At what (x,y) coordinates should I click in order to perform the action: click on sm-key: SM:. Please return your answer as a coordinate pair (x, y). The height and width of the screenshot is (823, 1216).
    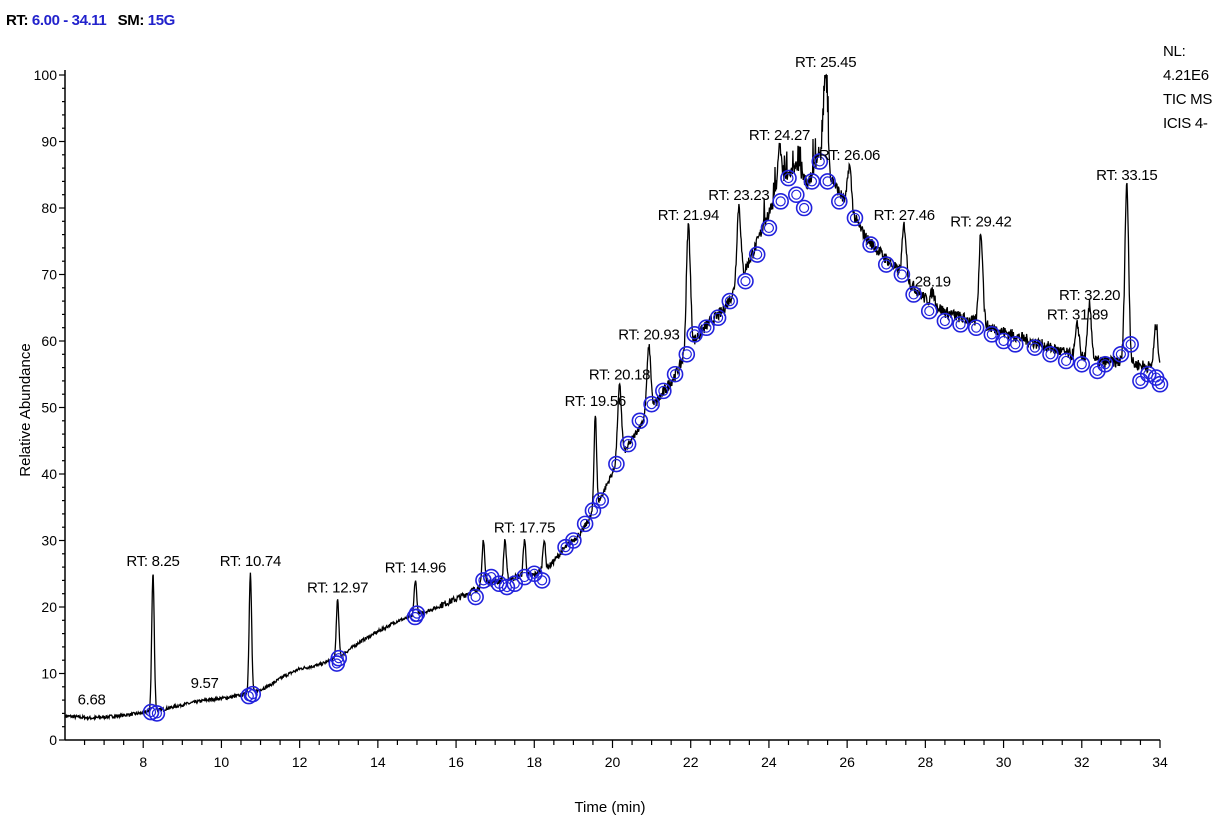
    Looking at the image, I should click on (131, 20).